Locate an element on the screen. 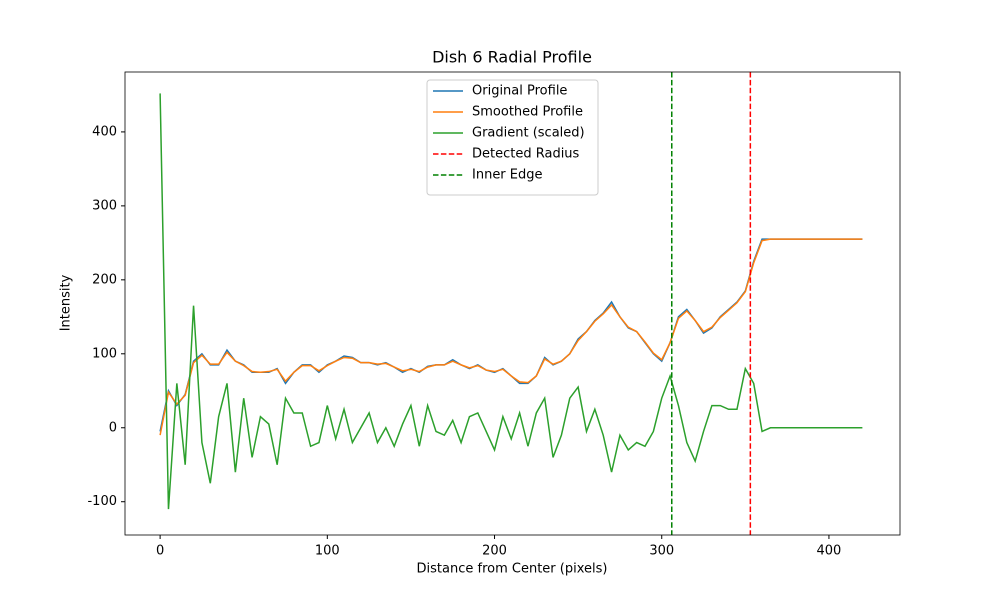 Image resolution: width=1000 pixels, height=600 pixels. legend-label: Detected Radius is located at coordinates (526, 154).